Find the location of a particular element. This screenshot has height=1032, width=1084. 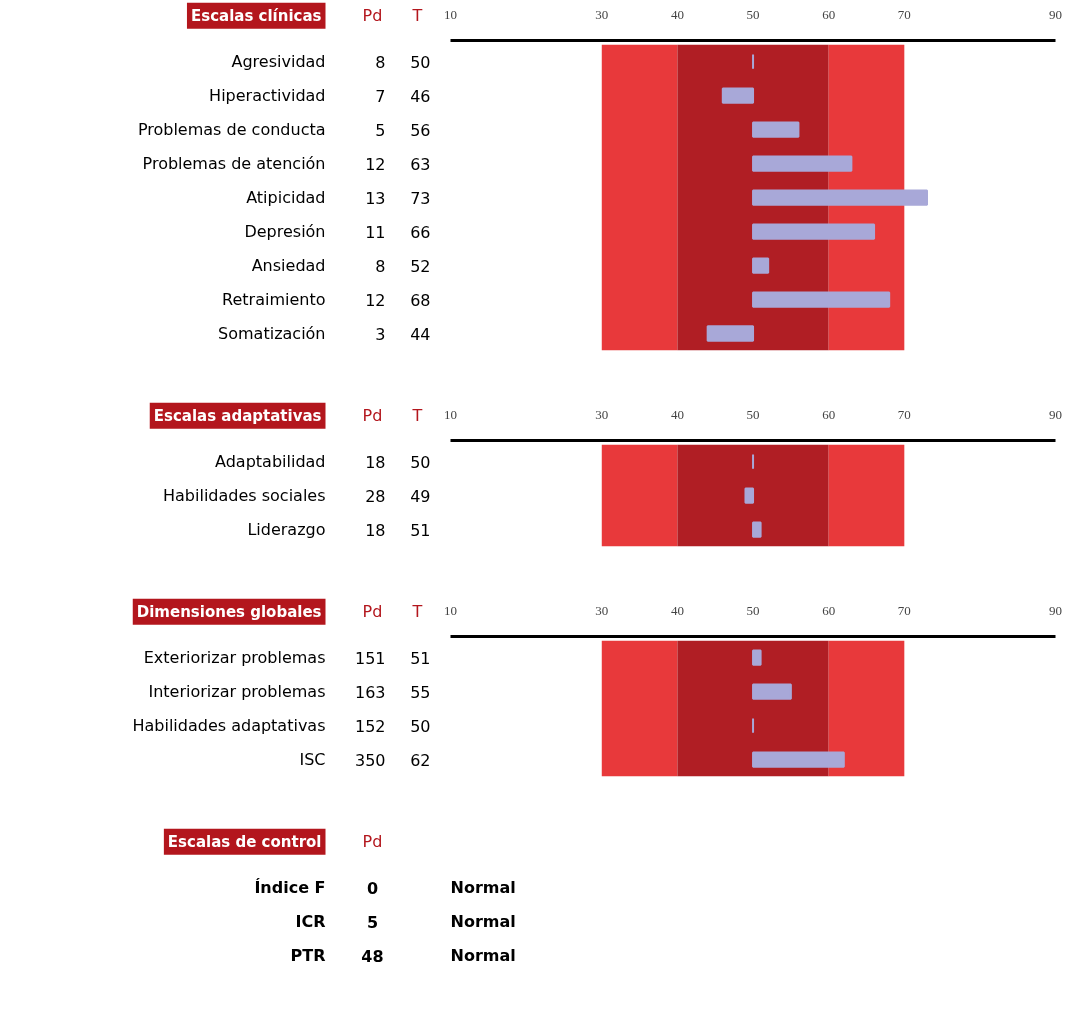

category-label: Índice F is located at coordinates (290, 888).